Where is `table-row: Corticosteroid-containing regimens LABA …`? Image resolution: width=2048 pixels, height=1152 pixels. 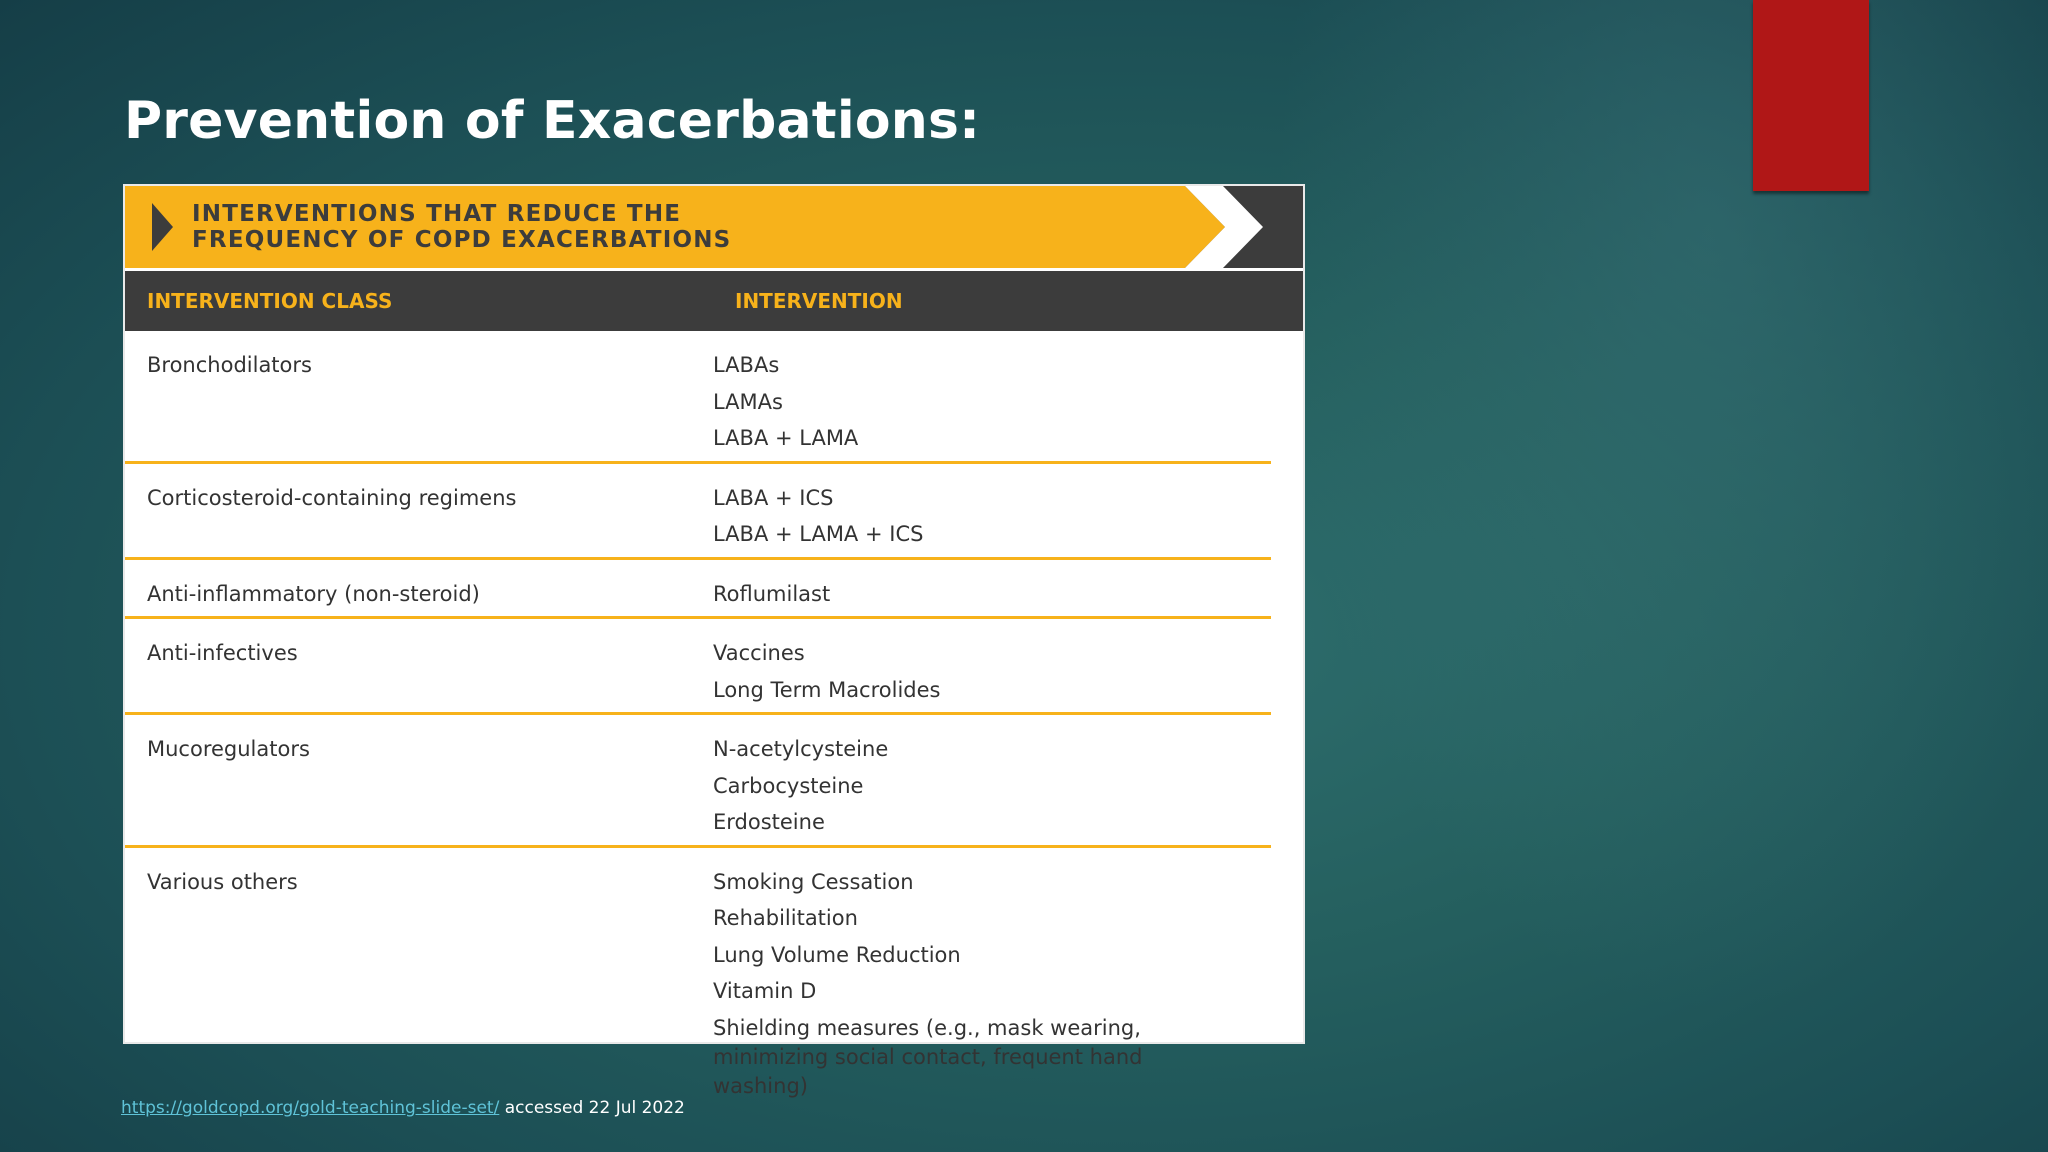
table-row: Corticosteroid-containing regimens LABA … is located at coordinates (698, 512).